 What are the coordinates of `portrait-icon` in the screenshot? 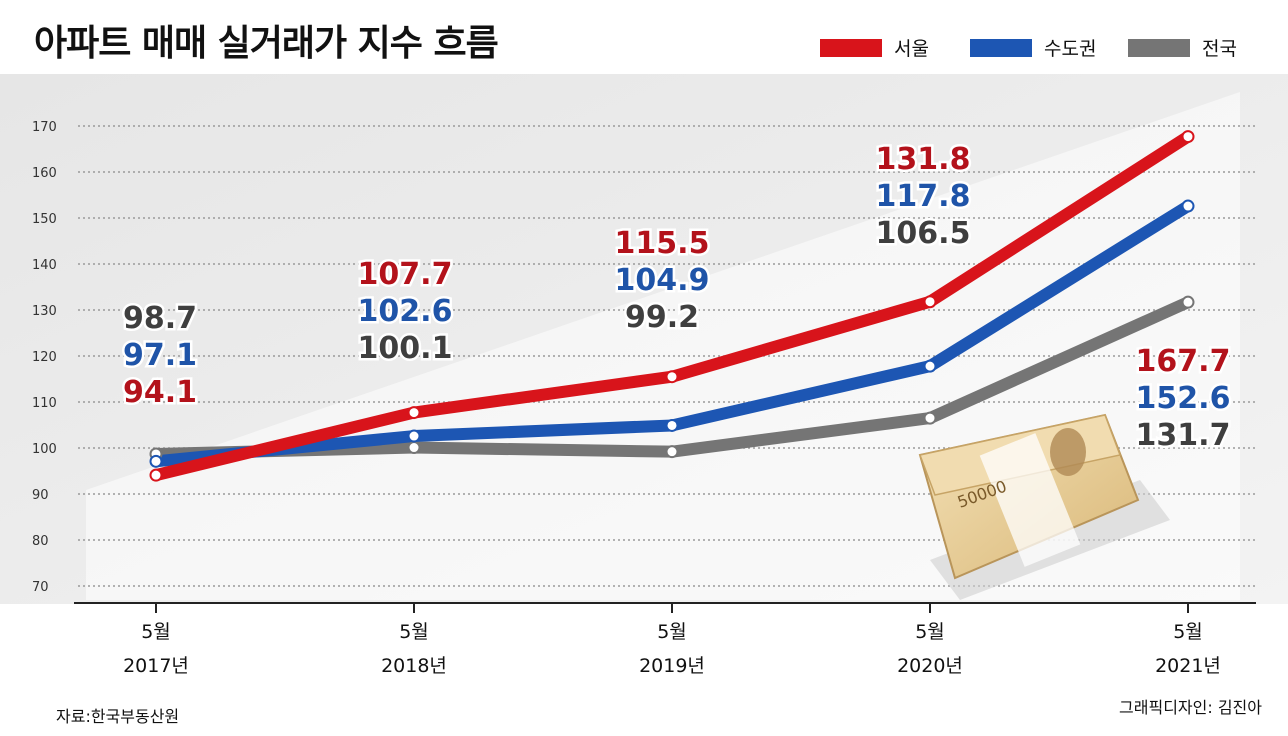 It's located at (1068, 452).